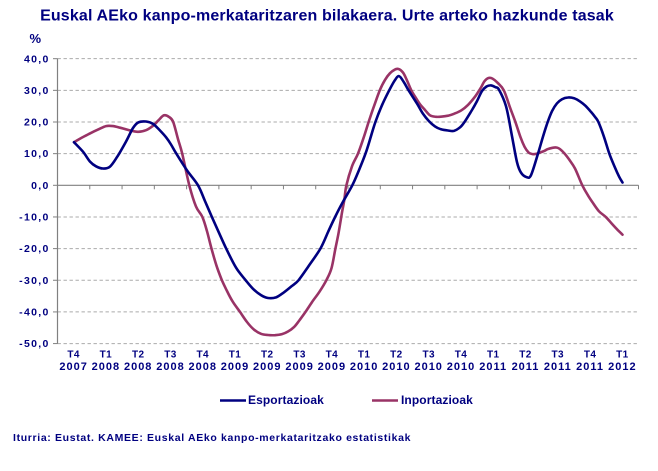 The image size is (658, 471). Describe the element at coordinates (286, 400) in the screenshot. I see `svg-text: Esportazioak` at that location.